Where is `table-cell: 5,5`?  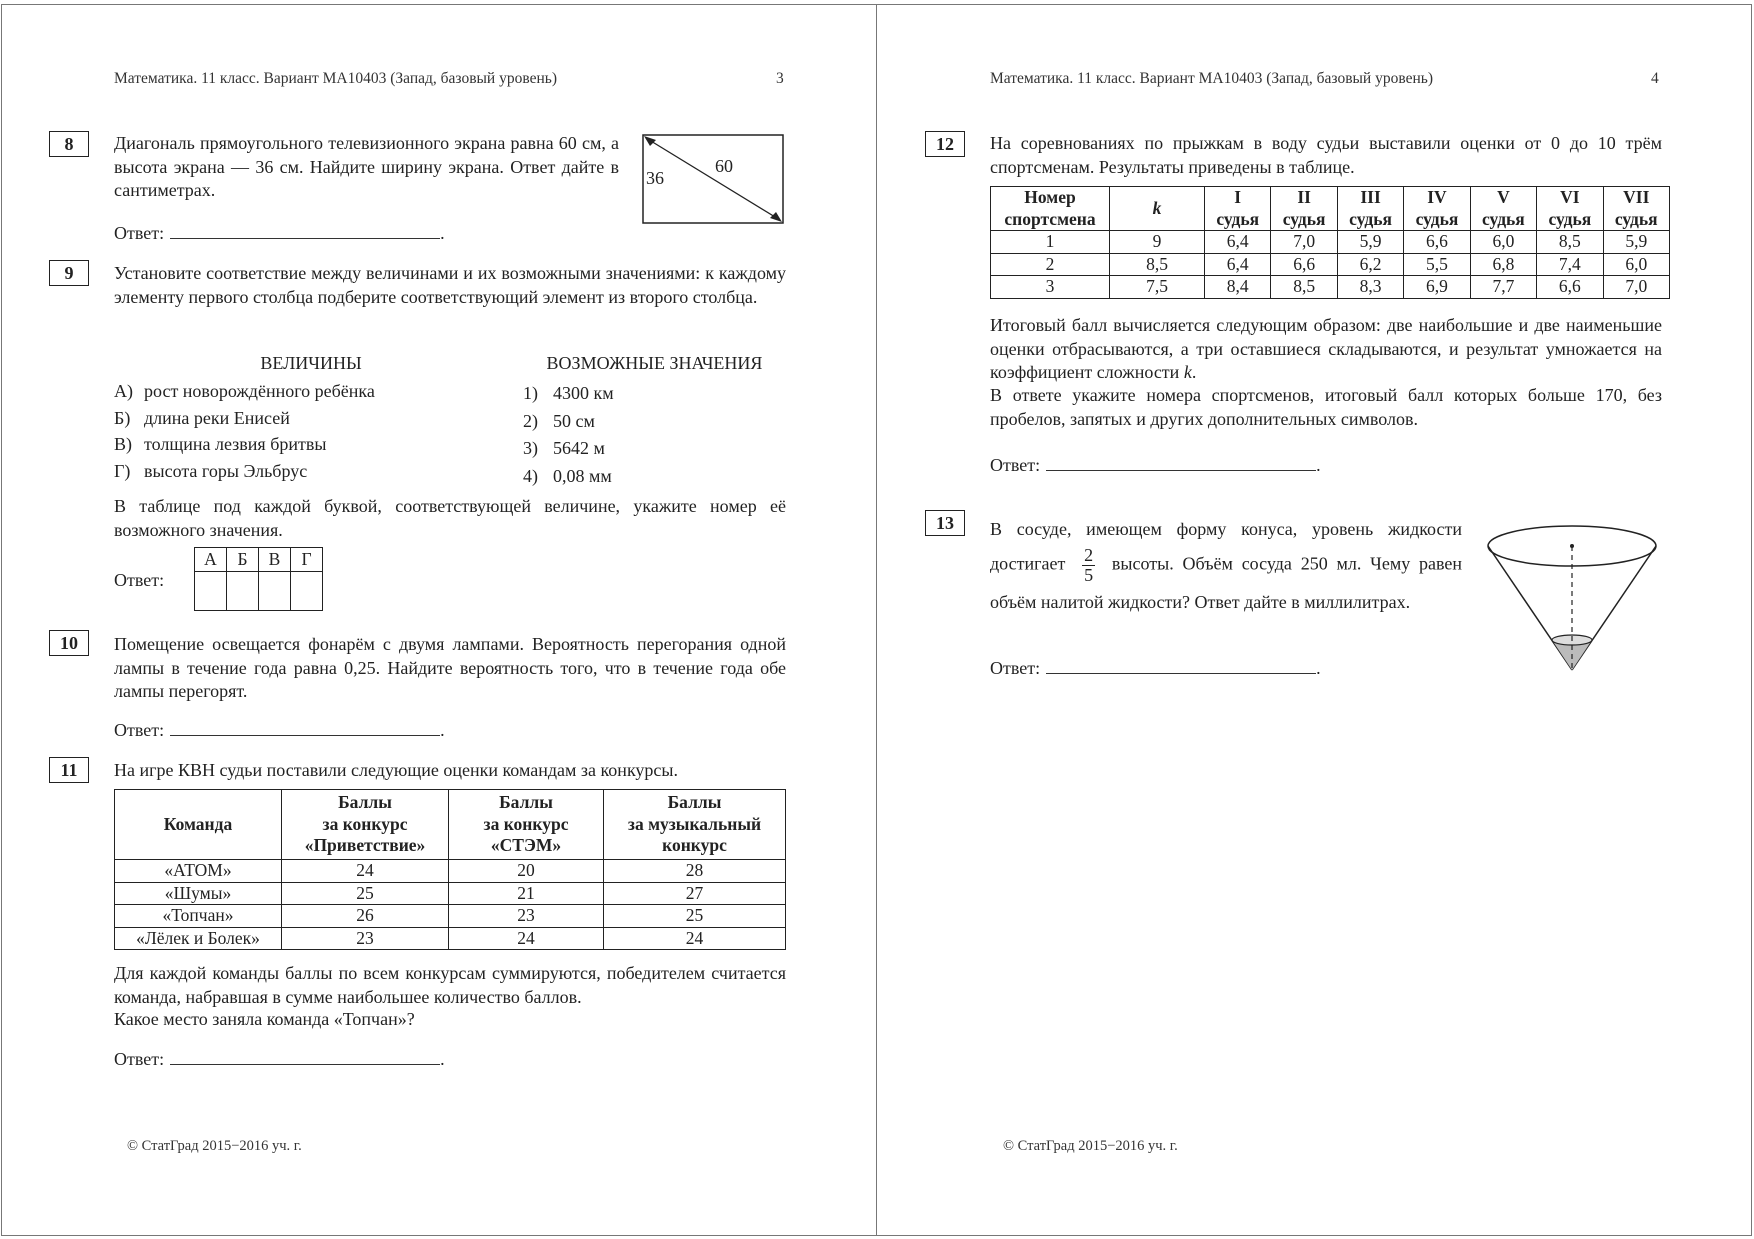
table-cell: 5,5 is located at coordinates (1437, 264).